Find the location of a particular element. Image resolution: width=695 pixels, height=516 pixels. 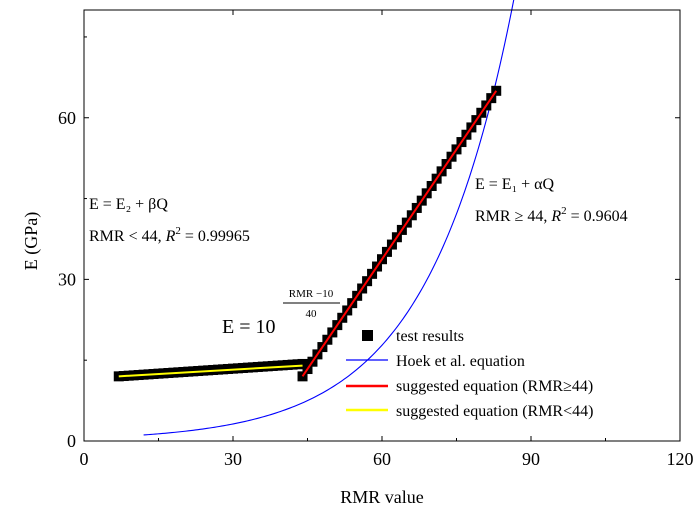

left-fit-r-sup: 2 is located at coordinates (178, 231).